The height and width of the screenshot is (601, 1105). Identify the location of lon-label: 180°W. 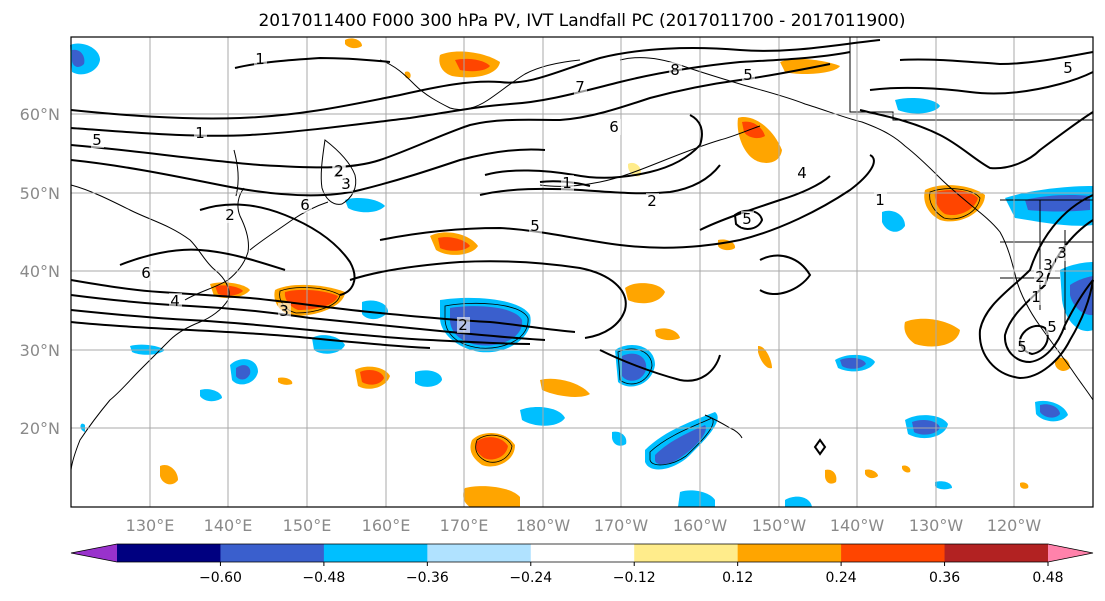
(543, 525).